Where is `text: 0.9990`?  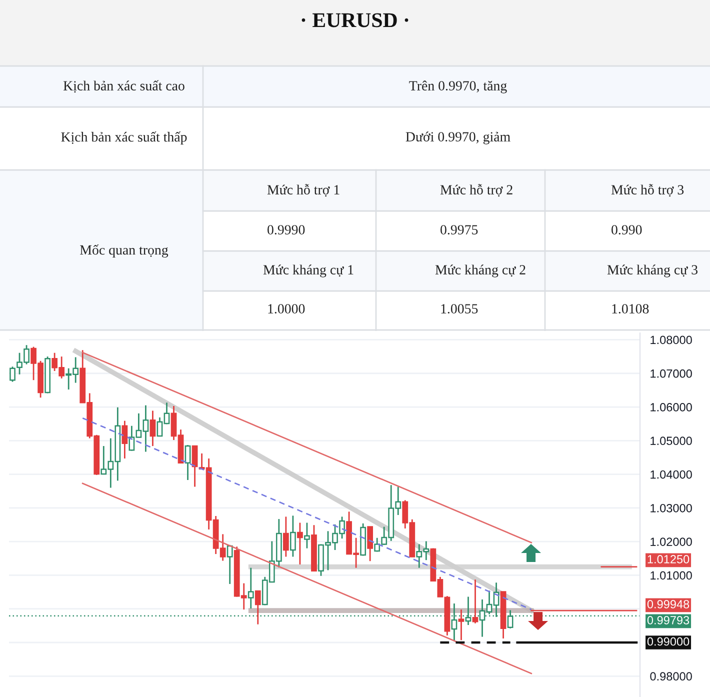 text: 0.9990 is located at coordinates (286, 230).